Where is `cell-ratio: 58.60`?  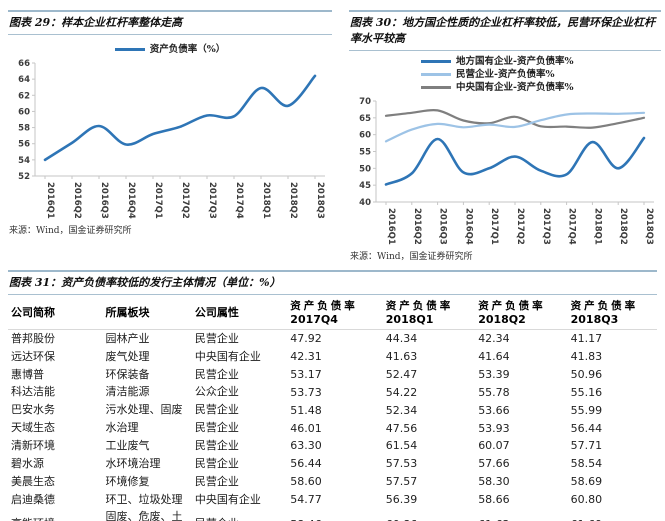
cell-ratio: 58.60 is located at coordinates (306, 482).